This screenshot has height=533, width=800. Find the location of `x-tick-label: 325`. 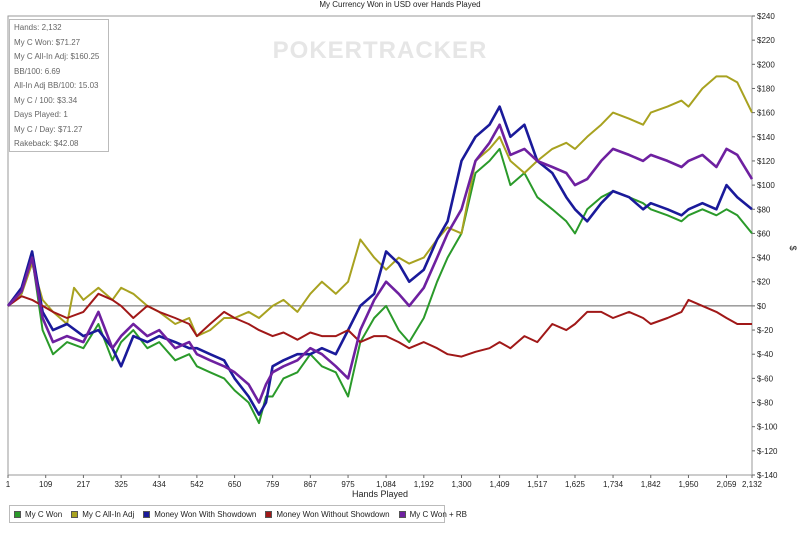

x-tick-label: 325 is located at coordinates (121, 484).